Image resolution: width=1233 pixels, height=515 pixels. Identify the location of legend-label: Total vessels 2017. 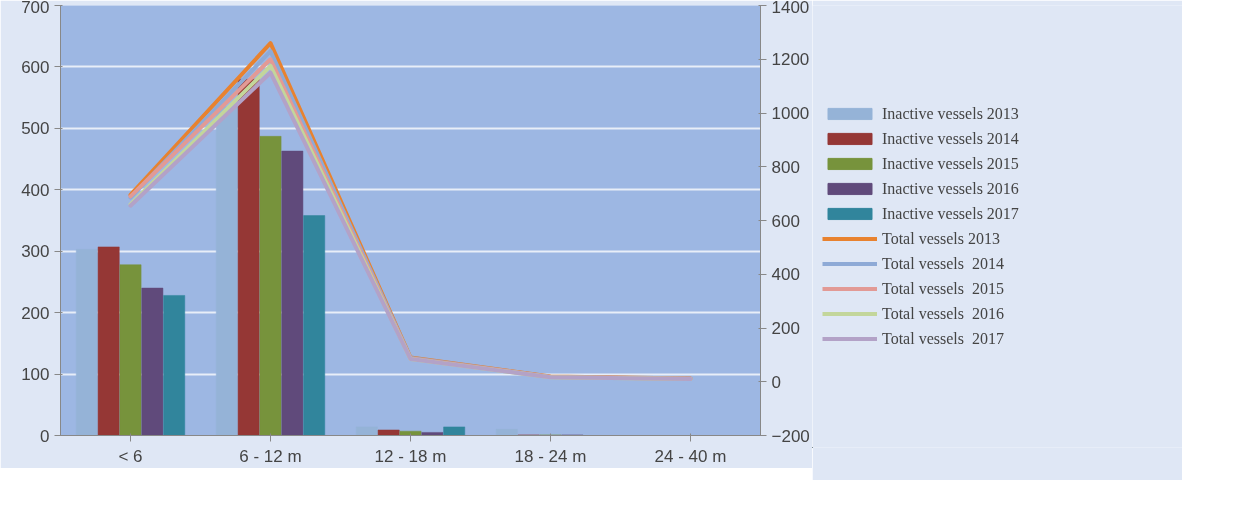
(943, 338).